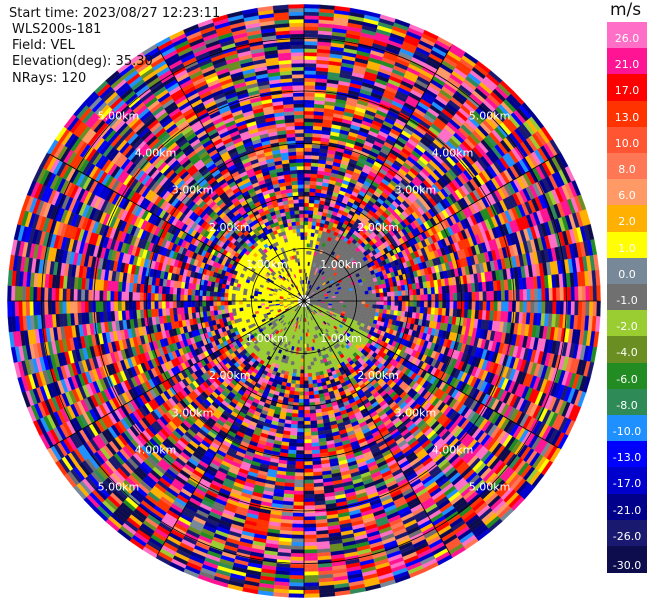 This screenshot has width=647, height=607. What do you see at coordinates (627, 143) in the screenshot?
I see `colorbar-tick-label: 10.0` at bounding box center [627, 143].